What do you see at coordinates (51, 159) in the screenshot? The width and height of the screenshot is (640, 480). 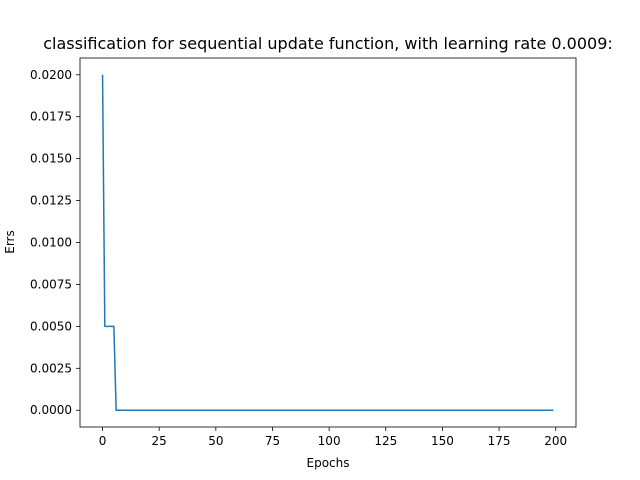 I see `y-tick-label: 0.0150` at bounding box center [51, 159].